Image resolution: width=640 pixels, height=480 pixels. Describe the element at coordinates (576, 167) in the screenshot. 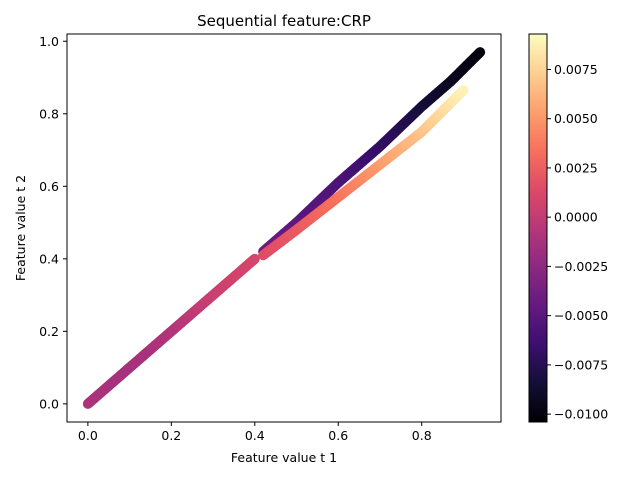

I see `colorbar-tick-label: 0.0025` at that location.